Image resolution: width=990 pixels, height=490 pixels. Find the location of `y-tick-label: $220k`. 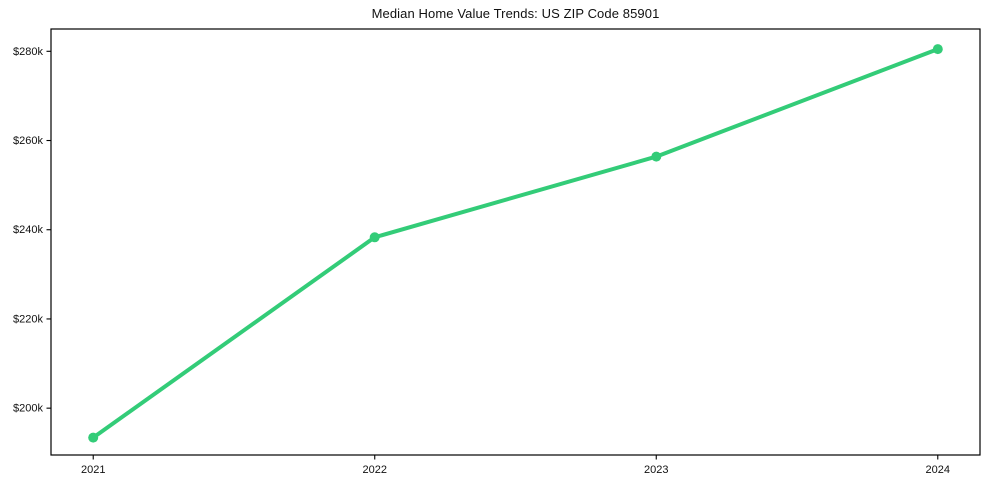

y-tick-label: $220k is located at coordinates (28, 319).